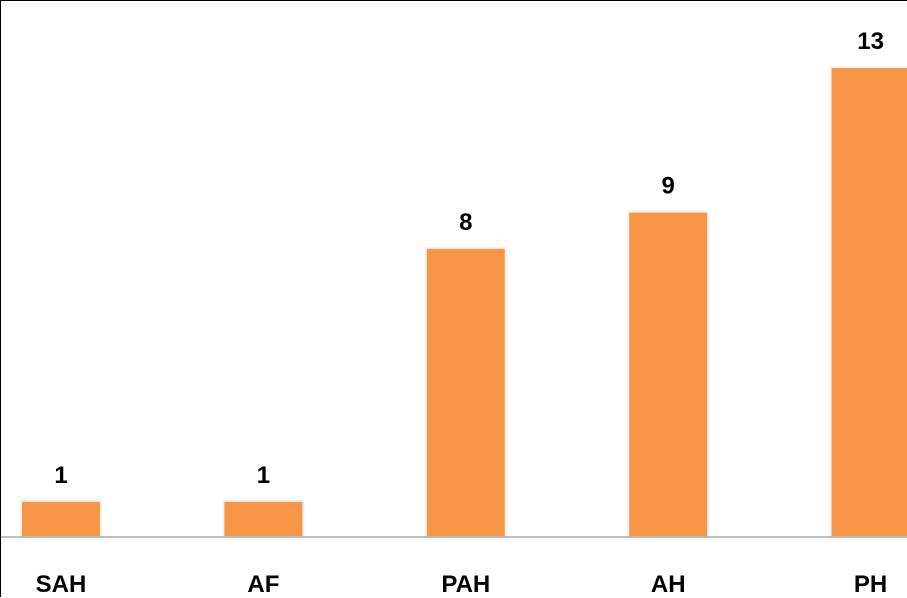 The height and width of the screenshot is (598, 907). I want to click on bar-sah, so click(61, 519).